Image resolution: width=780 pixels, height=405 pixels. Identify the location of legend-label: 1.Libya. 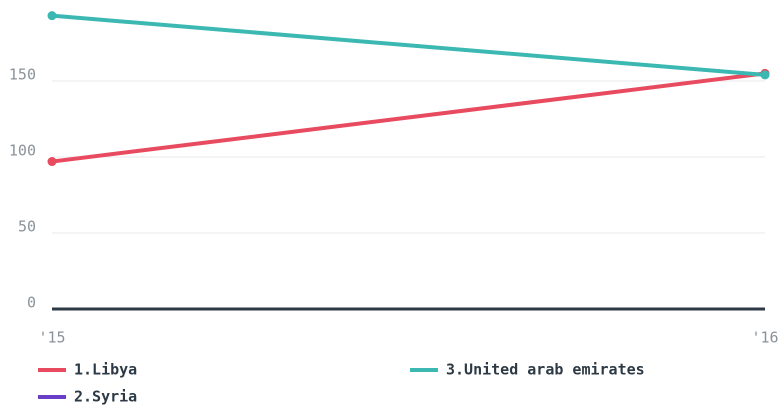
(105, 370).